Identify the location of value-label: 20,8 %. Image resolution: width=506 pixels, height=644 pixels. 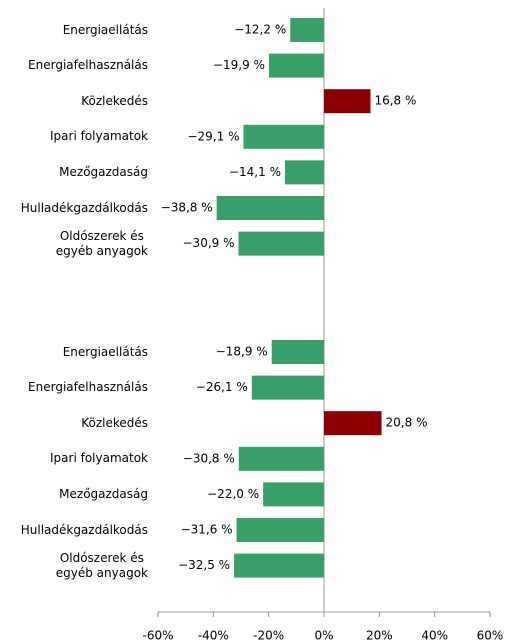
(407, 423).